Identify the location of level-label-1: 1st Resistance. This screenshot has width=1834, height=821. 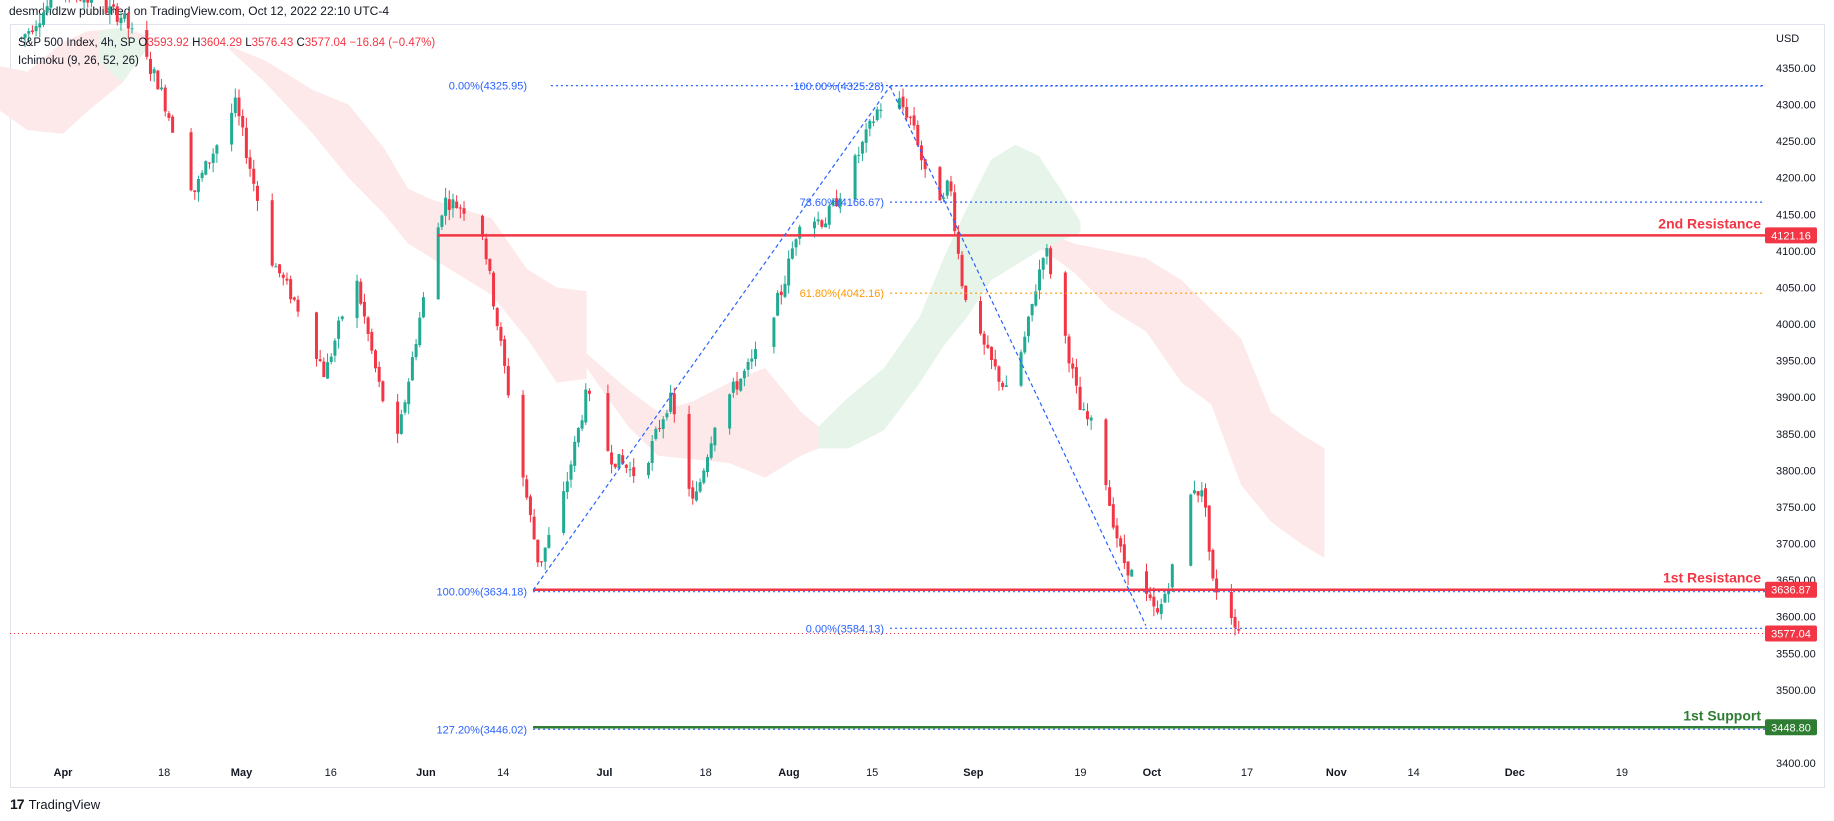
(1712, 578).